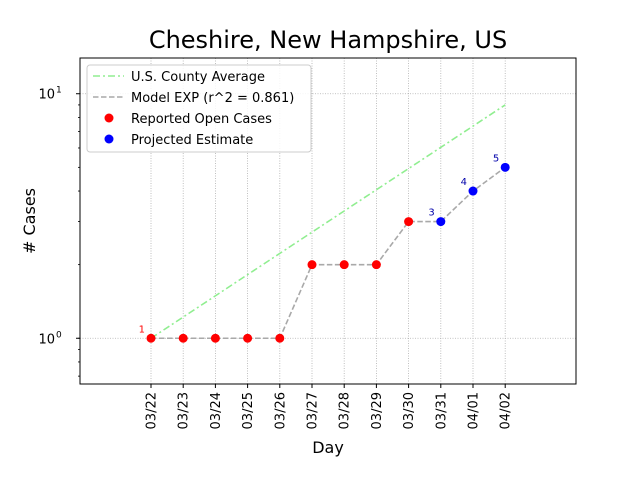 This screenshot has width=640, height=480. What do you see at coordinates (59, 91) in the screenshot?
I see `y-tick-label-exponent: 1` at bounding box center [59, 91].